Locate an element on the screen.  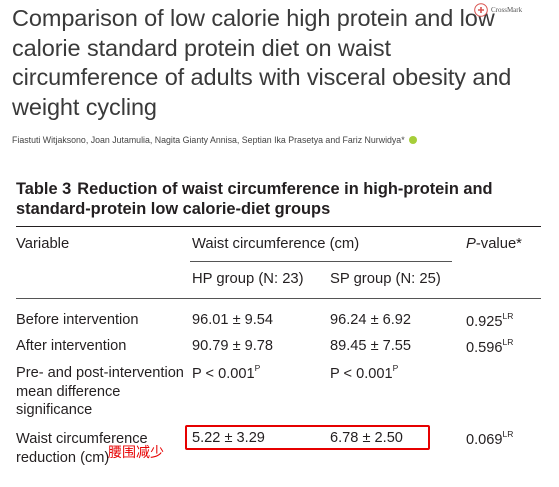
annotation-label: 腰围减少 is located at coordinates (136, 453).